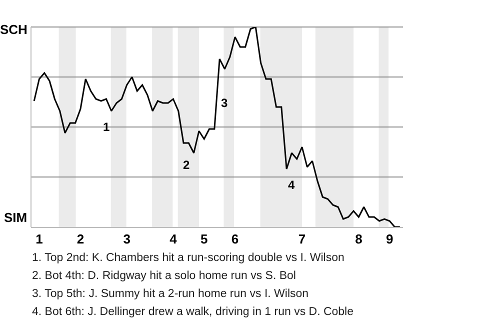  What do you see at coordinates (390, 239) in the screenshot?
I see `x-tick-label: 9` at bounding box center [390, 239].